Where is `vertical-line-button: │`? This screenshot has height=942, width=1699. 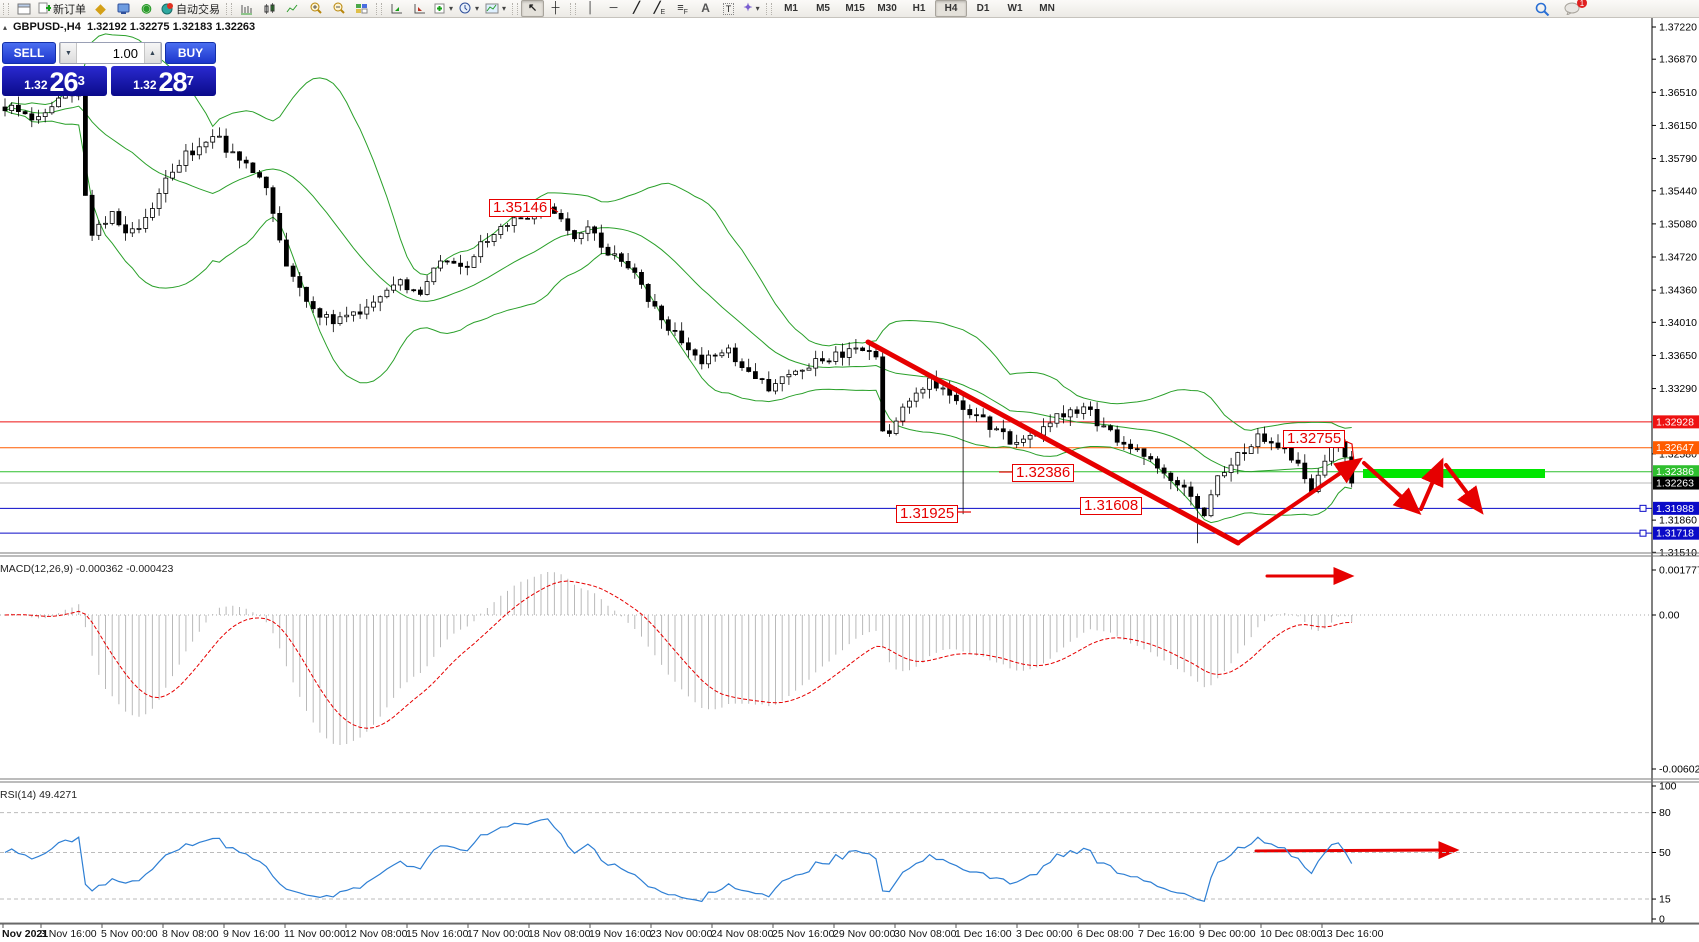 vertical-line-button: │ is located at coordinates (590, 8).